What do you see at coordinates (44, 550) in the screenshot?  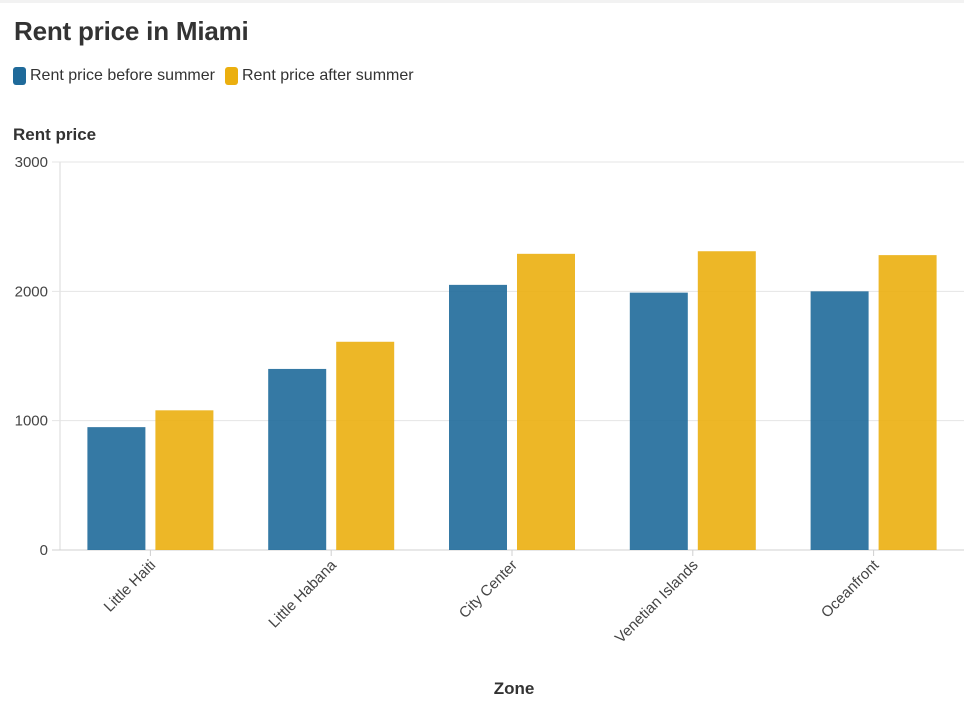 I see `y-tick-label: 0` at bounding box center [44, 550].